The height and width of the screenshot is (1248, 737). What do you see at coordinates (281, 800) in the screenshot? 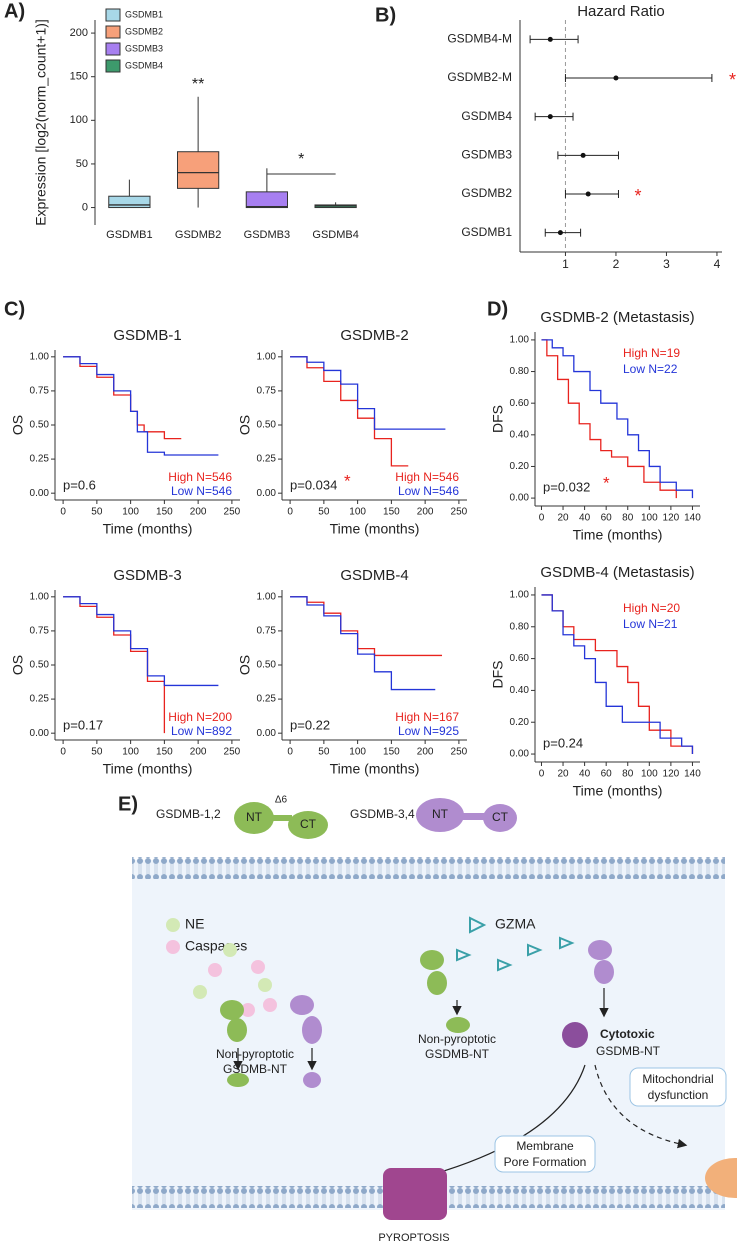
I see `label: Δ6` at bounding box center [281, 800].